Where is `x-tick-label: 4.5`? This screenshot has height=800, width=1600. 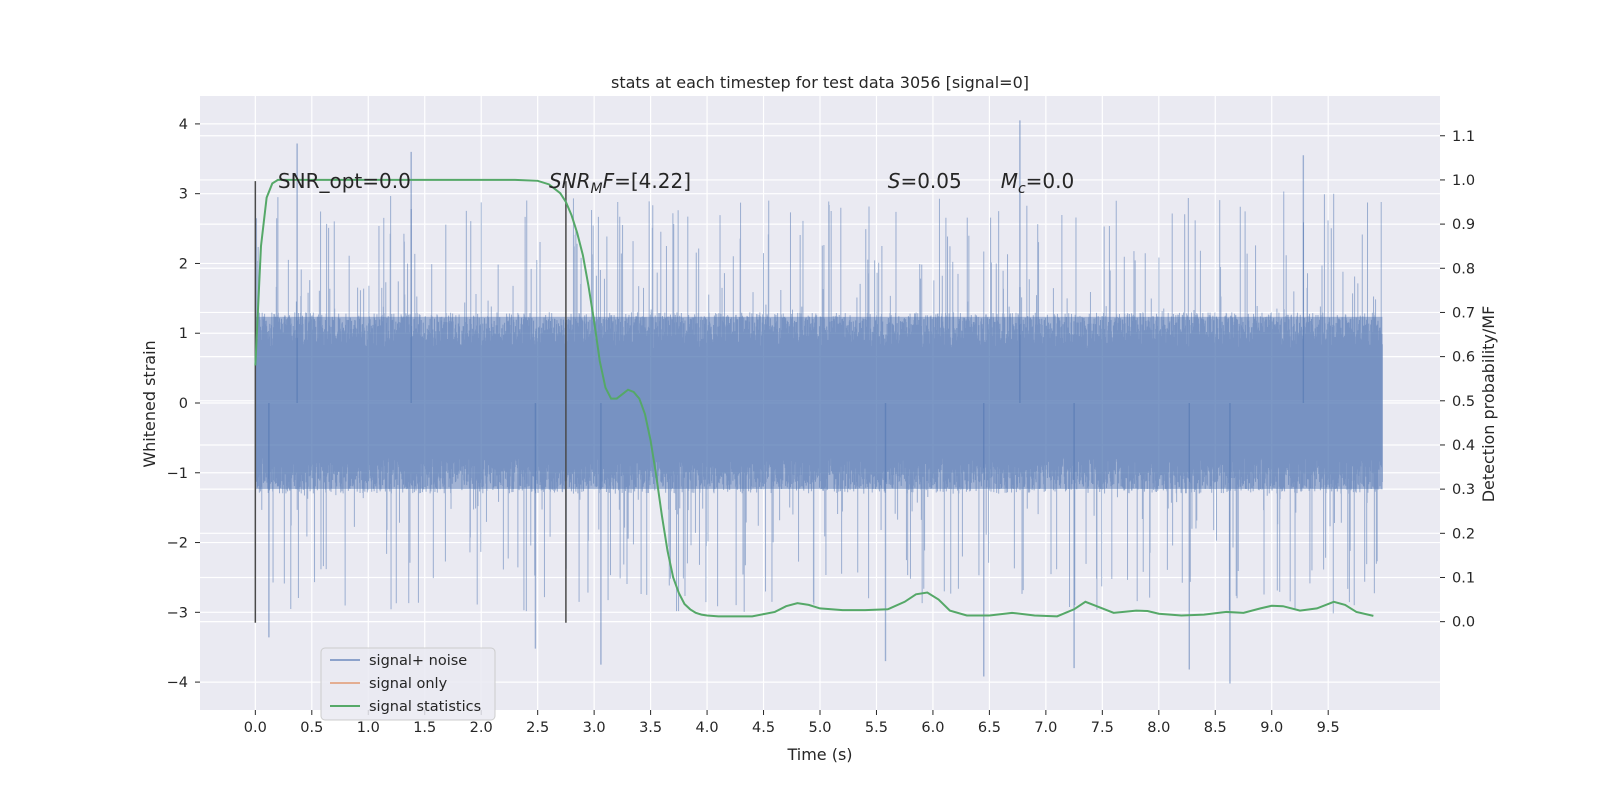 x-tick-label: 4.5 is located at coordinates (763, 728).